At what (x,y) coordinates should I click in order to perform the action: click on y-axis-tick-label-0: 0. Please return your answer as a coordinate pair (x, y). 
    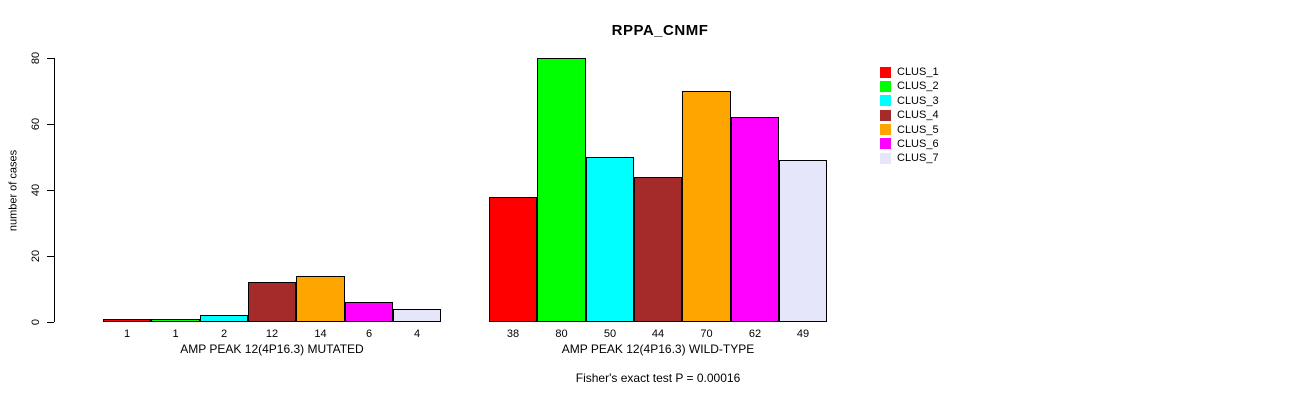
    Looking at the image, I should click on (36, 322).